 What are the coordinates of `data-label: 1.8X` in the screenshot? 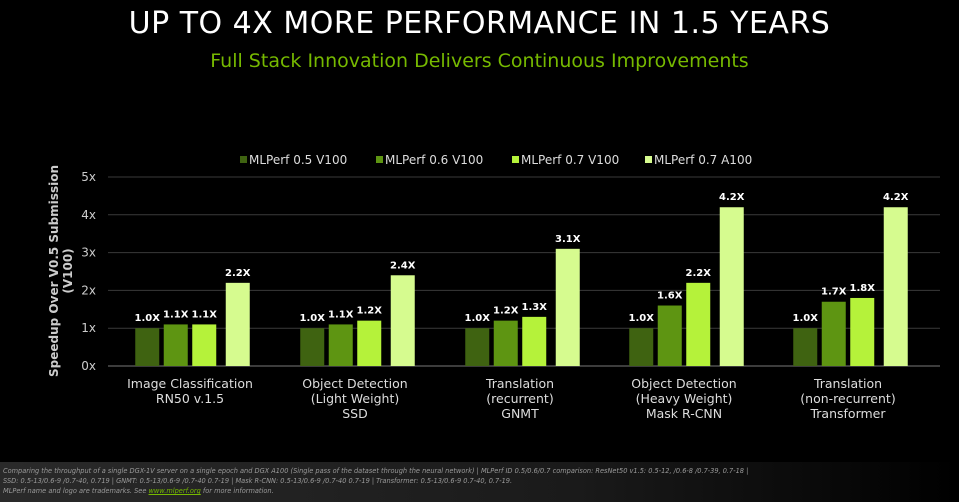 It's located at (863, 288).